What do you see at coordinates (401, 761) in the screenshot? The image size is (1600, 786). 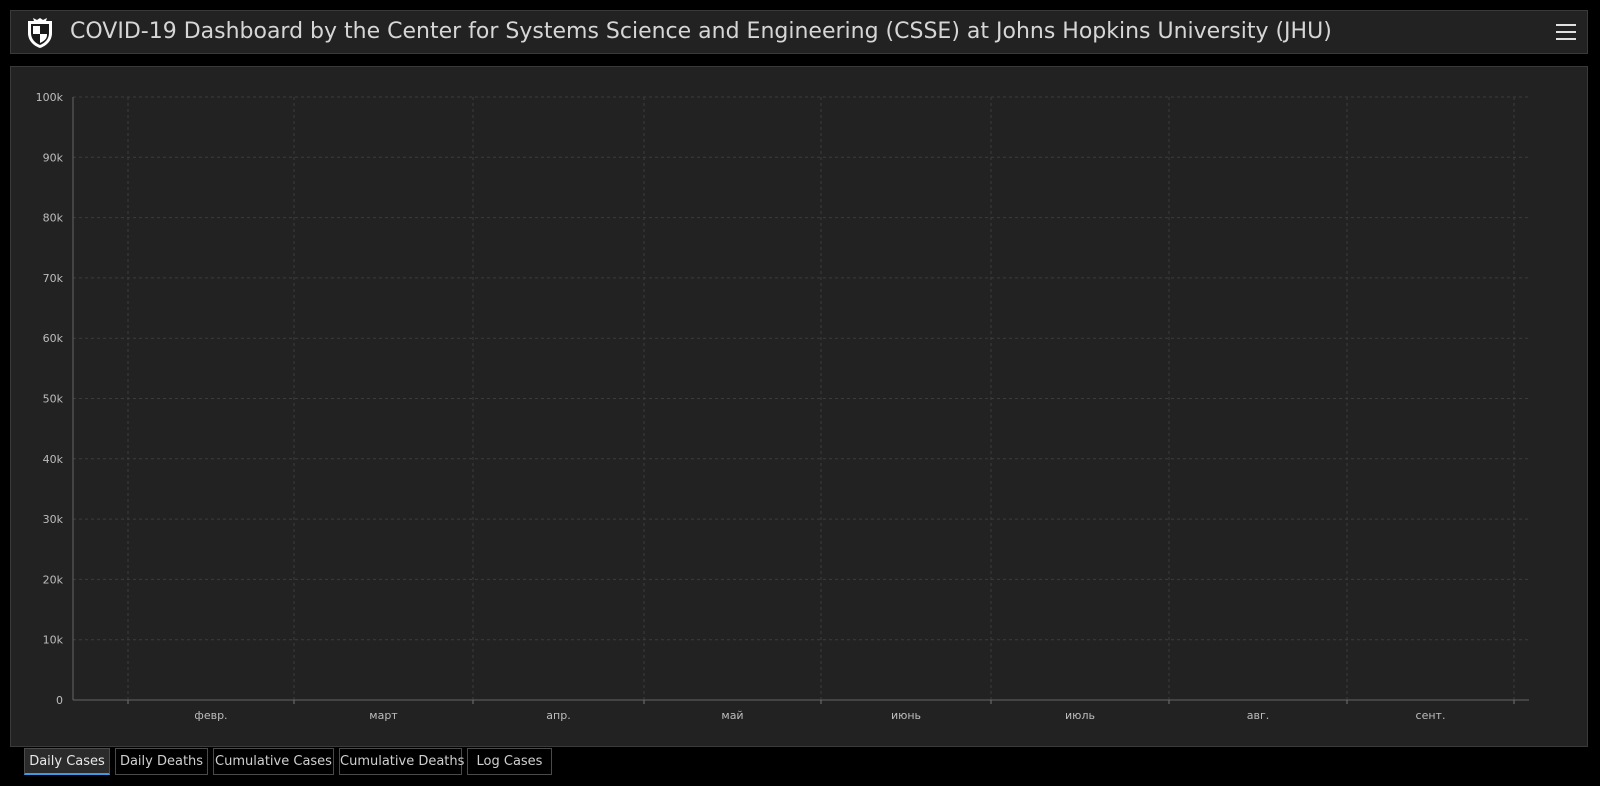 I see `tab-cumulative-deaths: Cumulative Deaths` at bounding box center [401, 761].